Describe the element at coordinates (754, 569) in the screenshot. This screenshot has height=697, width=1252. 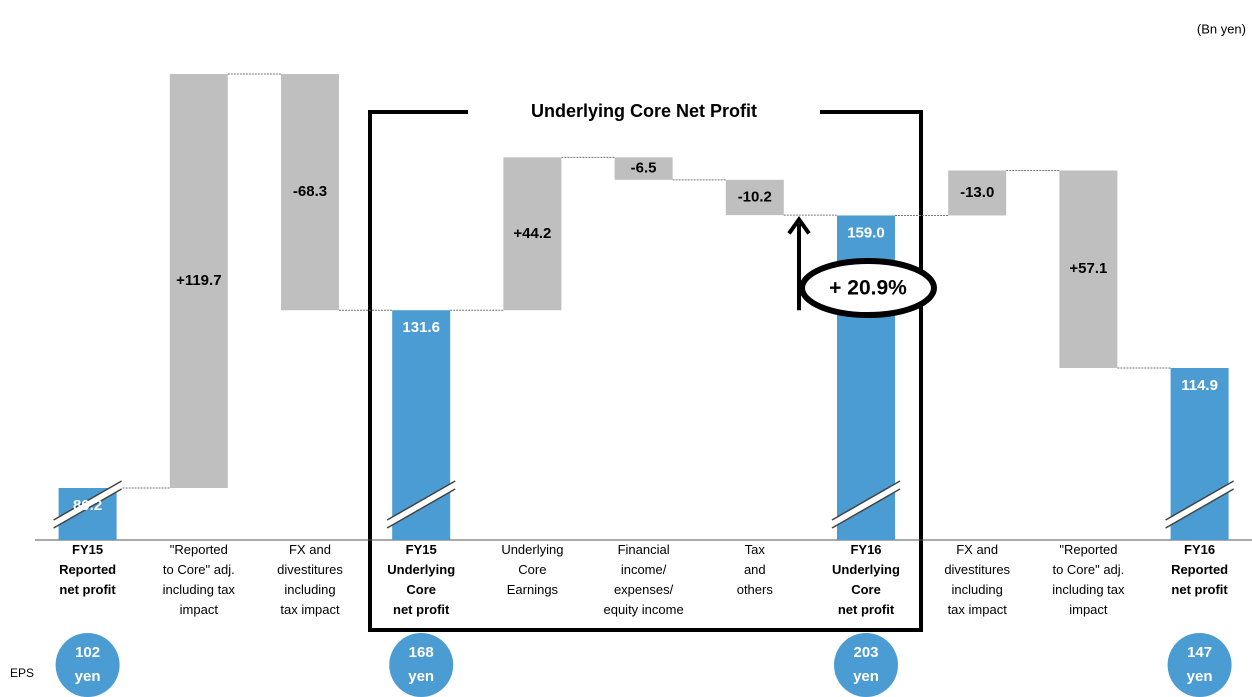
I see `category-label: Tax and others` at that location.